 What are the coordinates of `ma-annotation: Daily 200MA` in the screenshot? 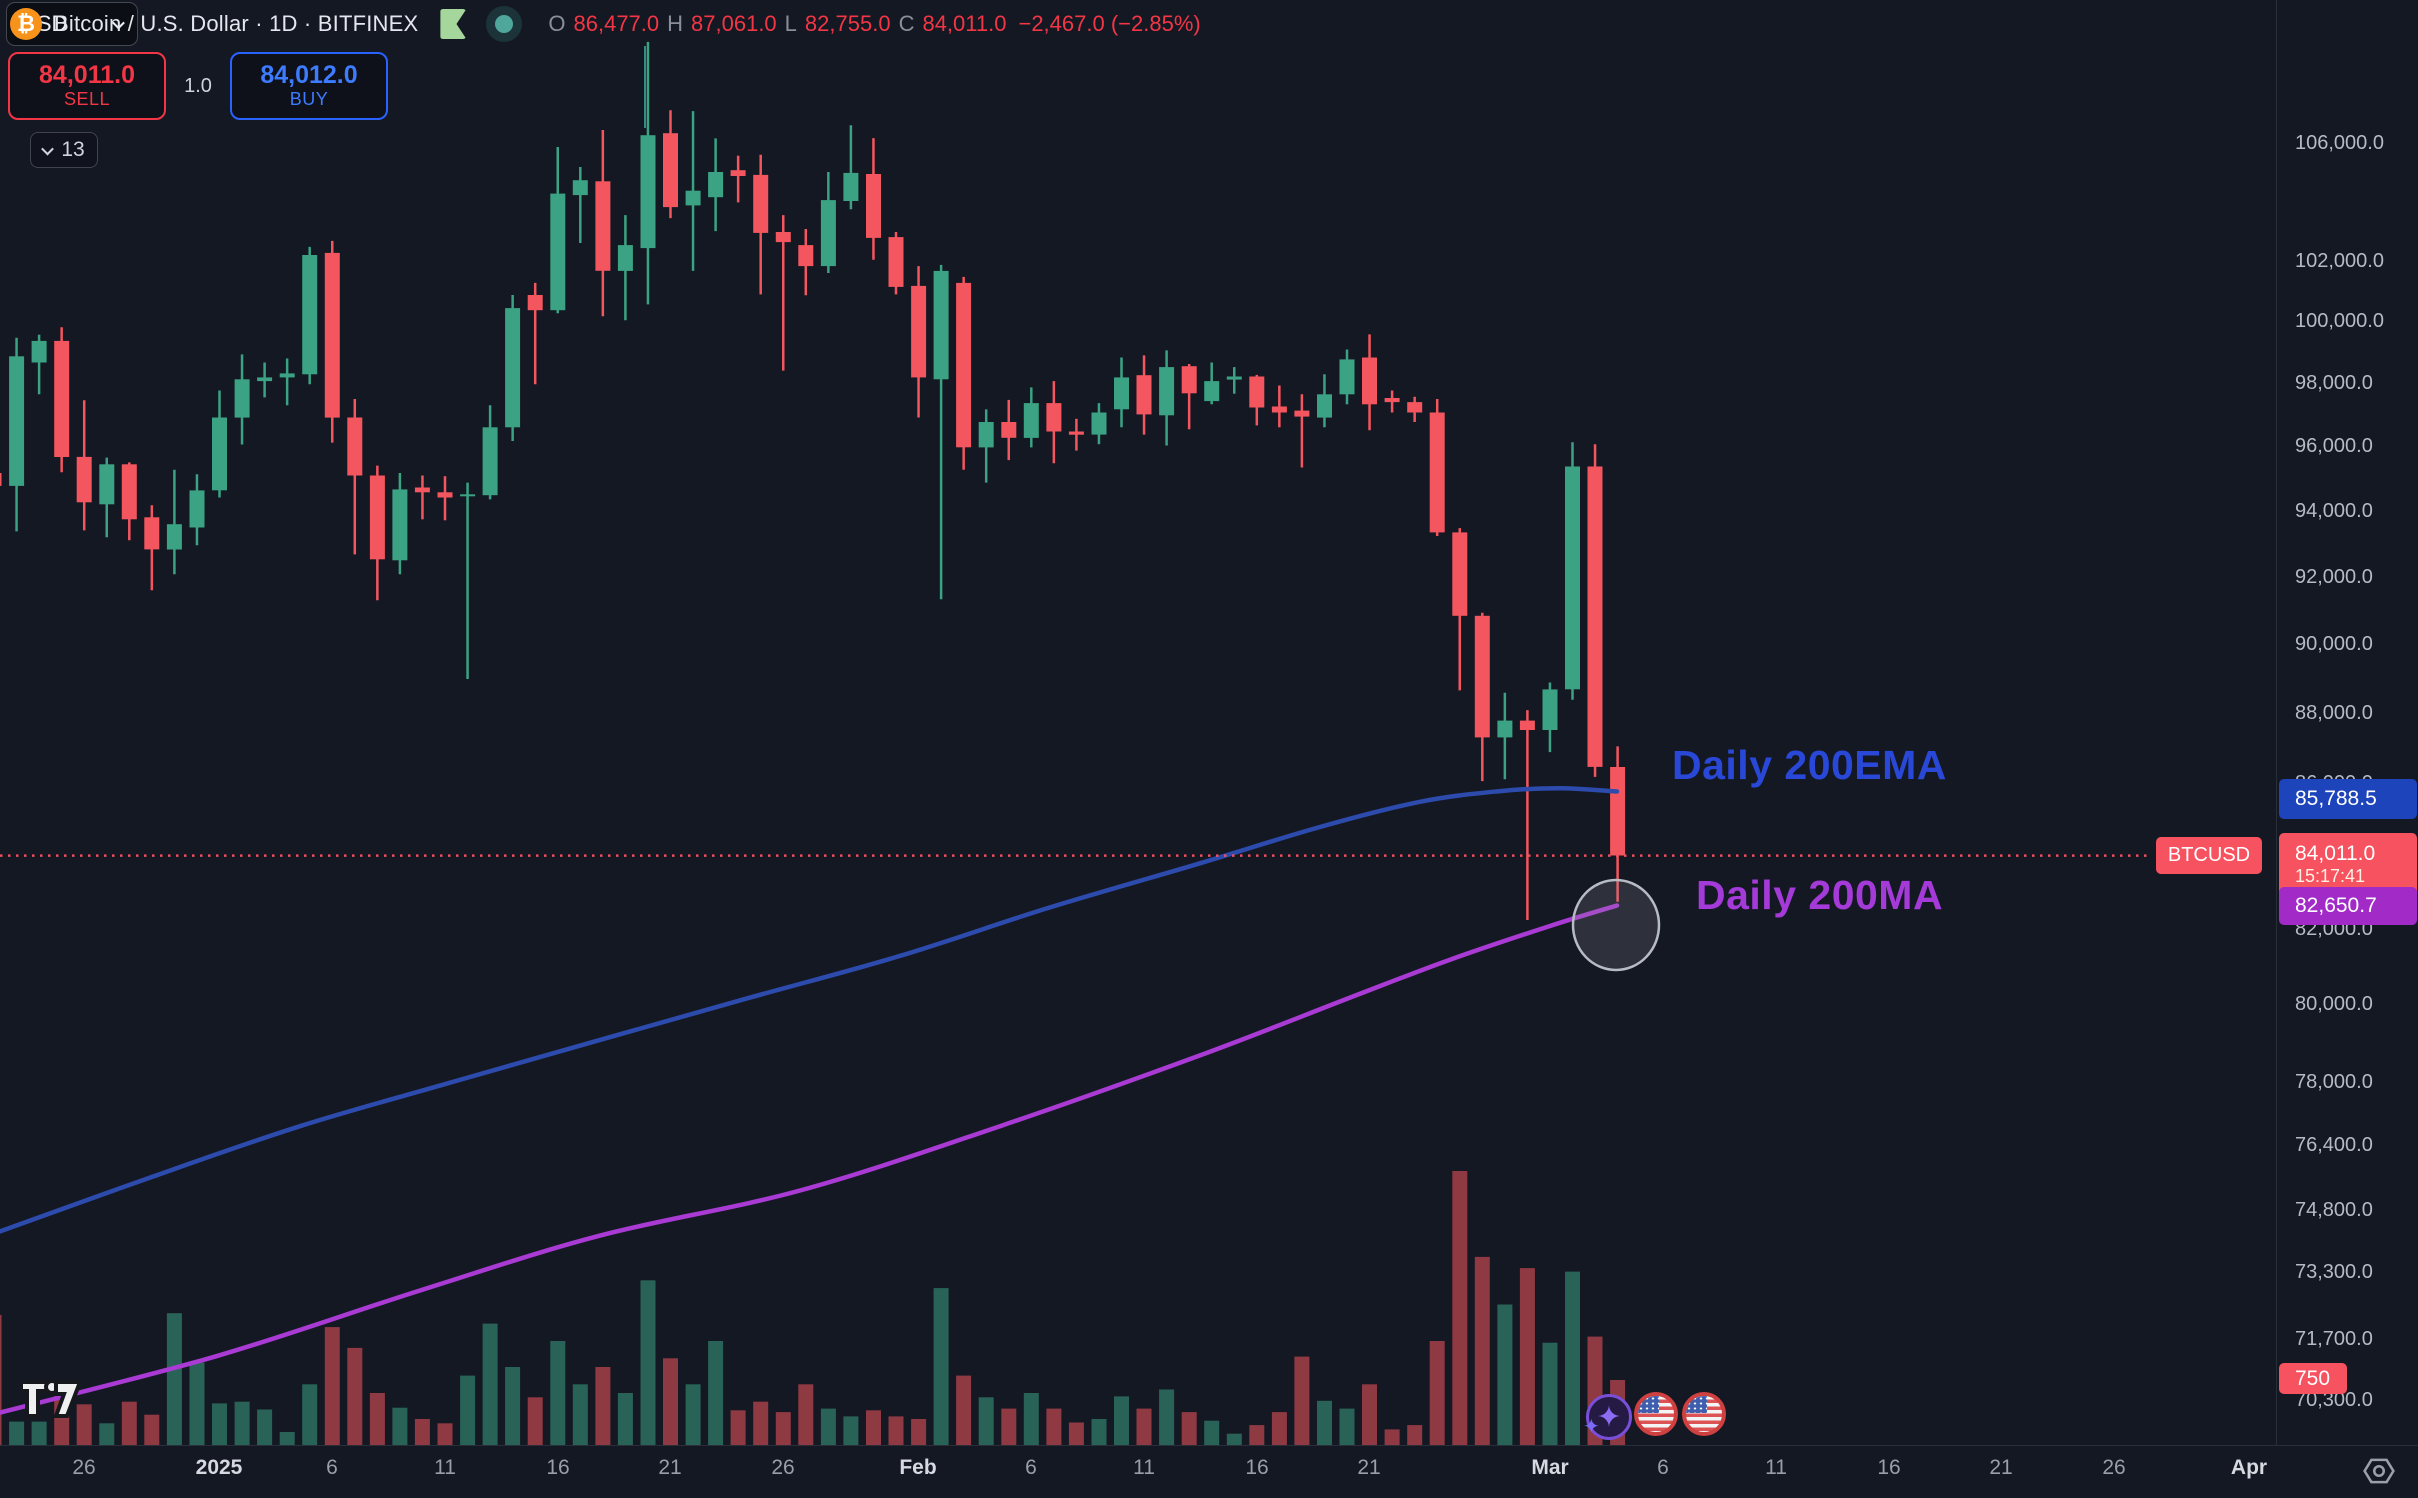 It's located at (1820, 895).